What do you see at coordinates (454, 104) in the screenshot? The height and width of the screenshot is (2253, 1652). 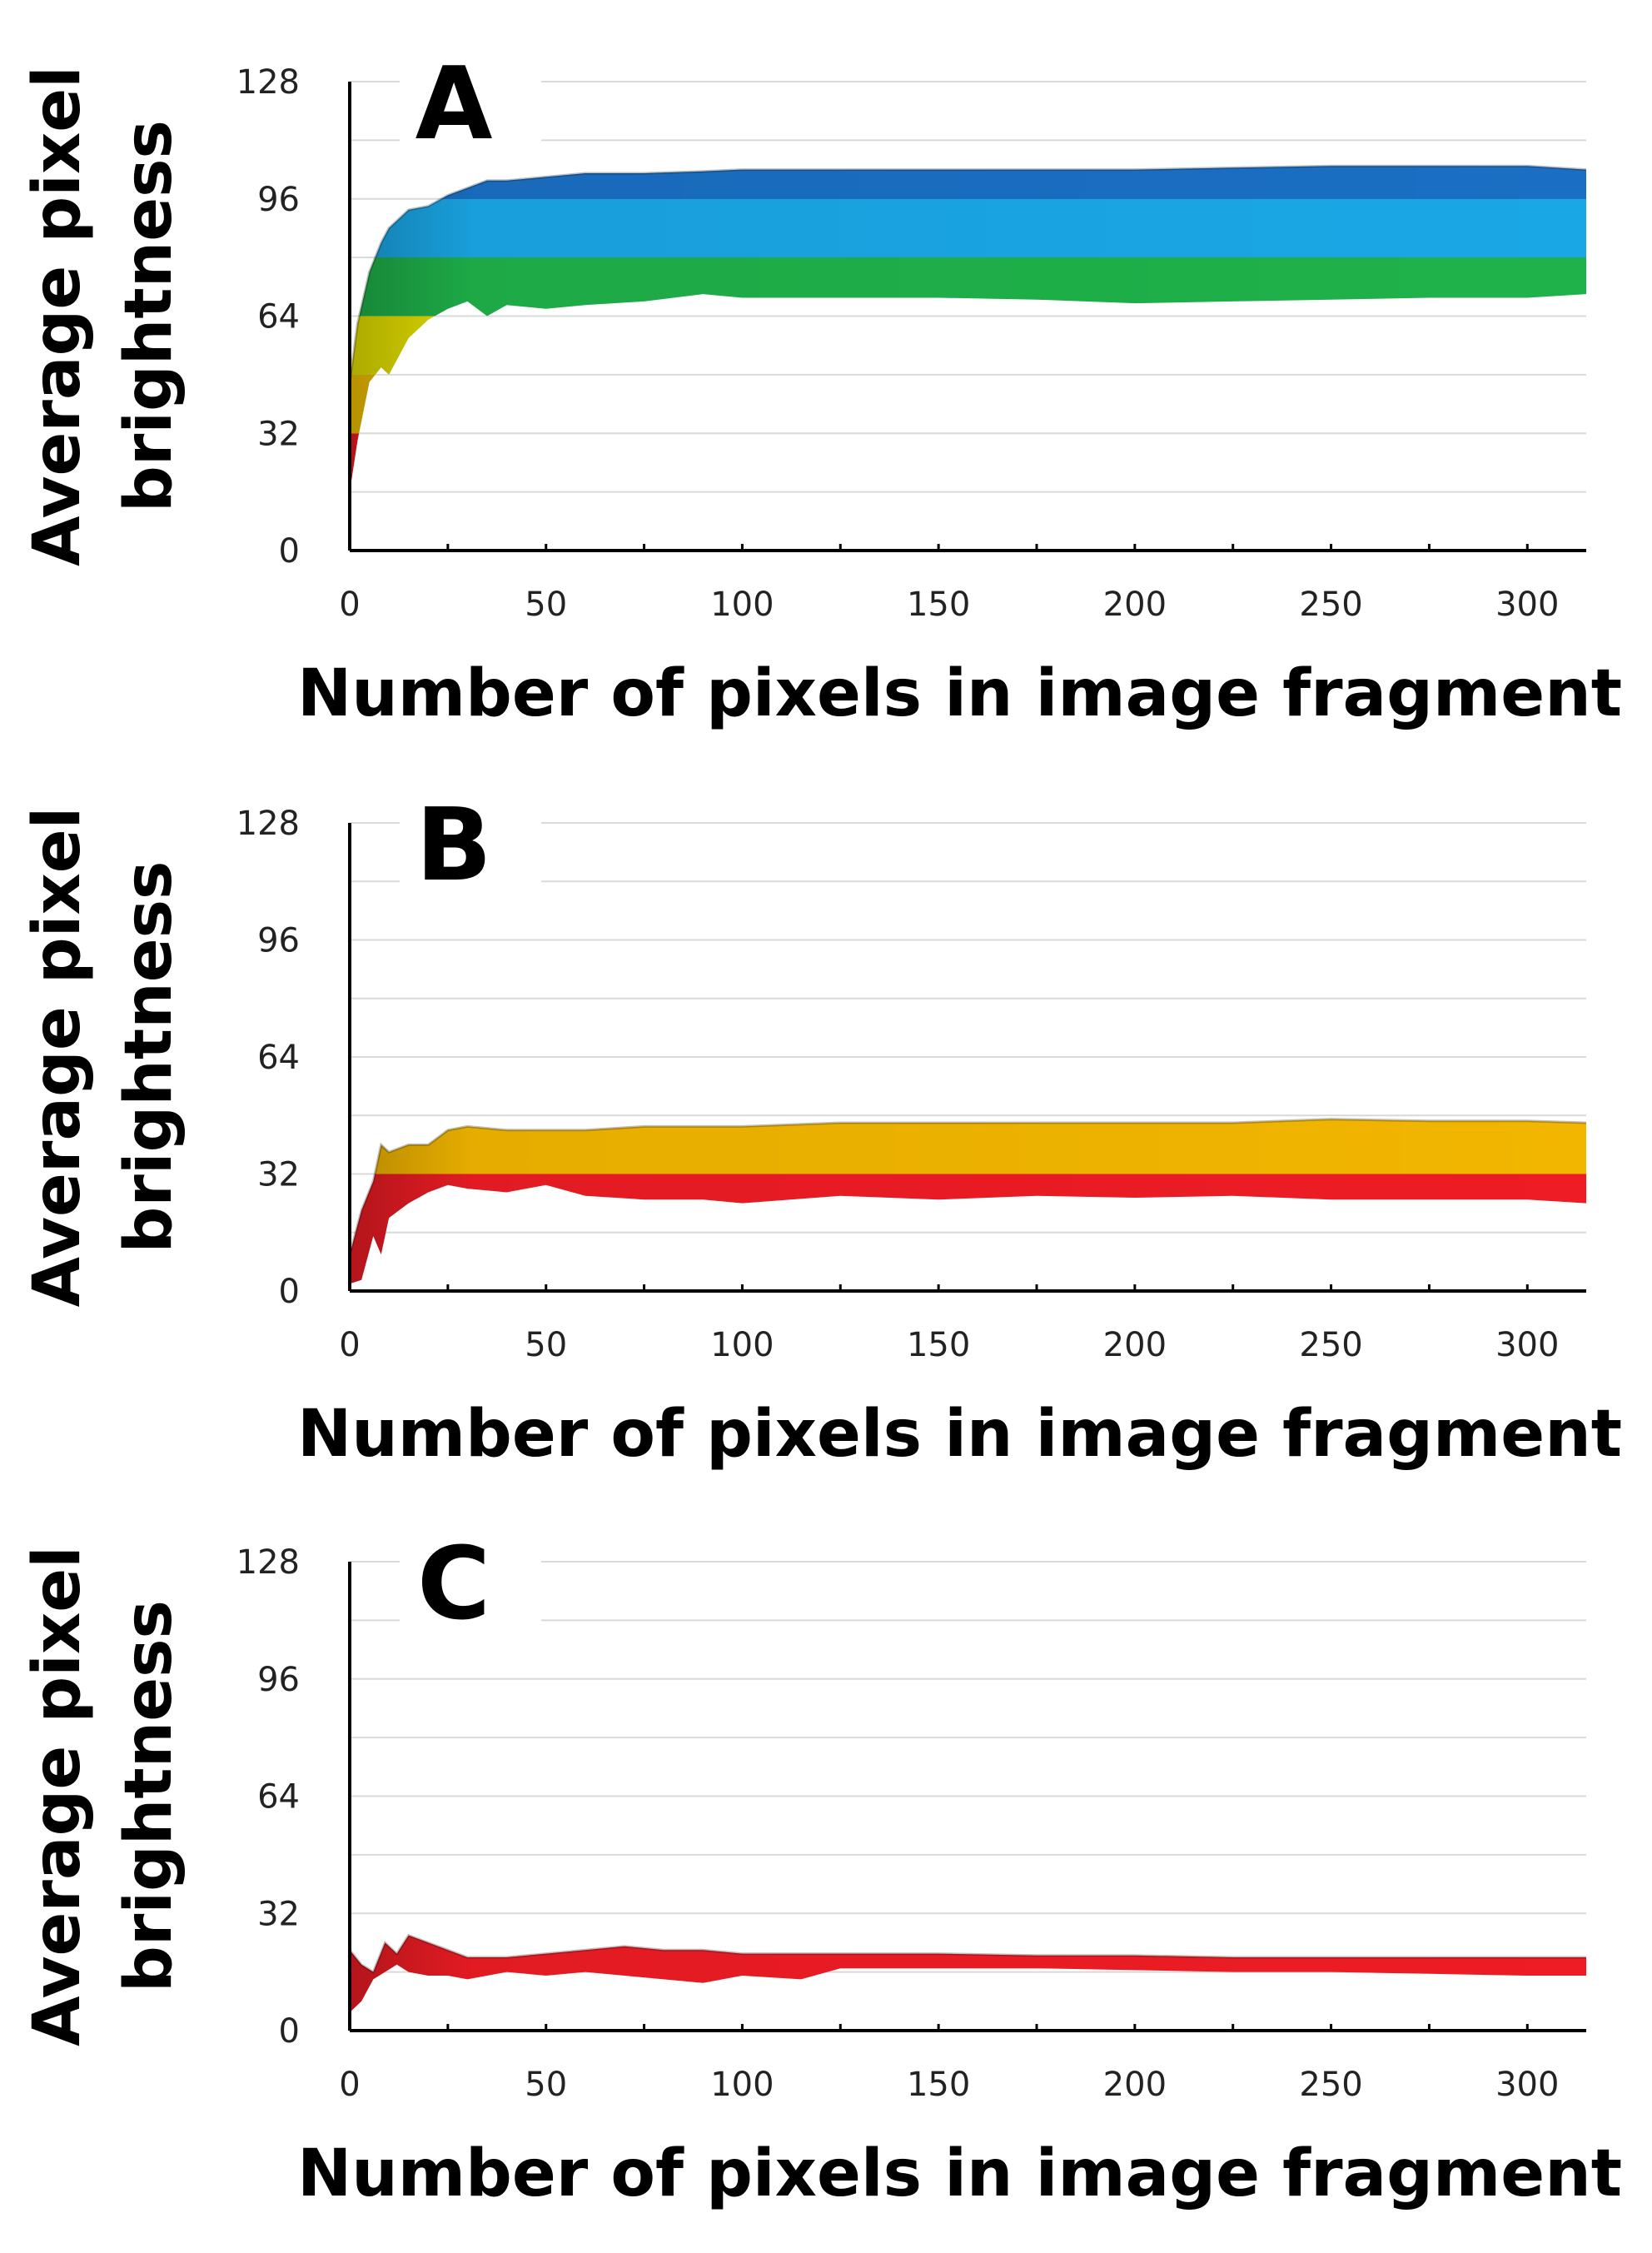 I see `panel-label: A` at bounding box center [454, 104].